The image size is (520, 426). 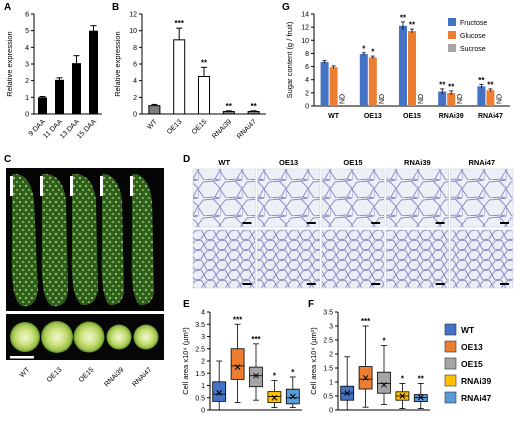 What do you see at coordinates (115, 7) in the screenshot?
I see `panel-label-b: B` at bounding box center [115, 7].